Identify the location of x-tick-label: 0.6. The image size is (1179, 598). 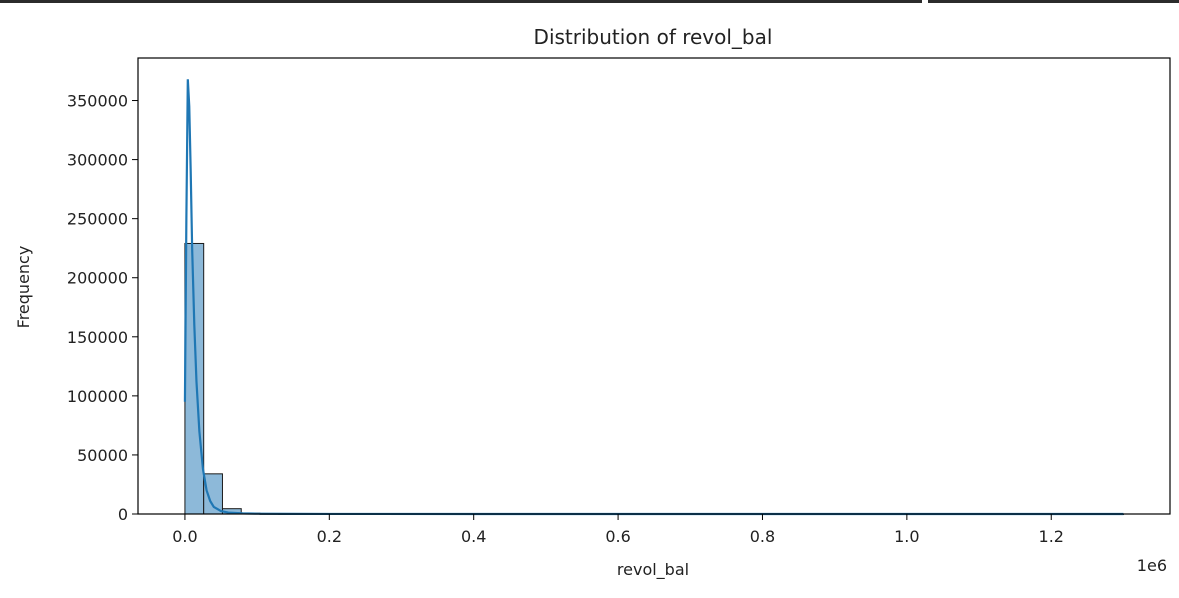
(617, 536).